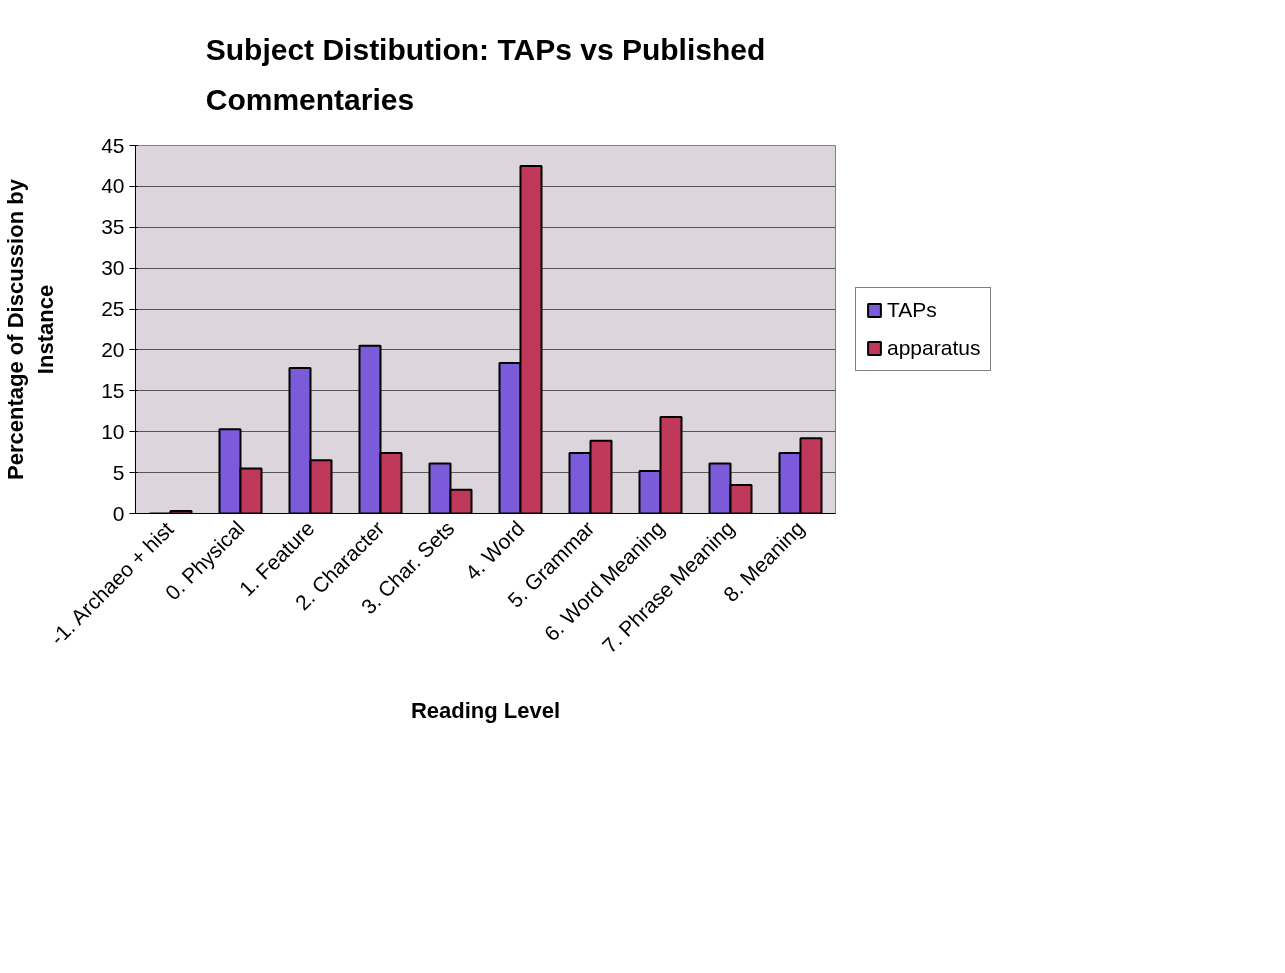 This screenshot has height=973, width=1285. Describe the element at coordinates (113, 268) in the screenshot. I see `y-tick-label: 30` at that location.